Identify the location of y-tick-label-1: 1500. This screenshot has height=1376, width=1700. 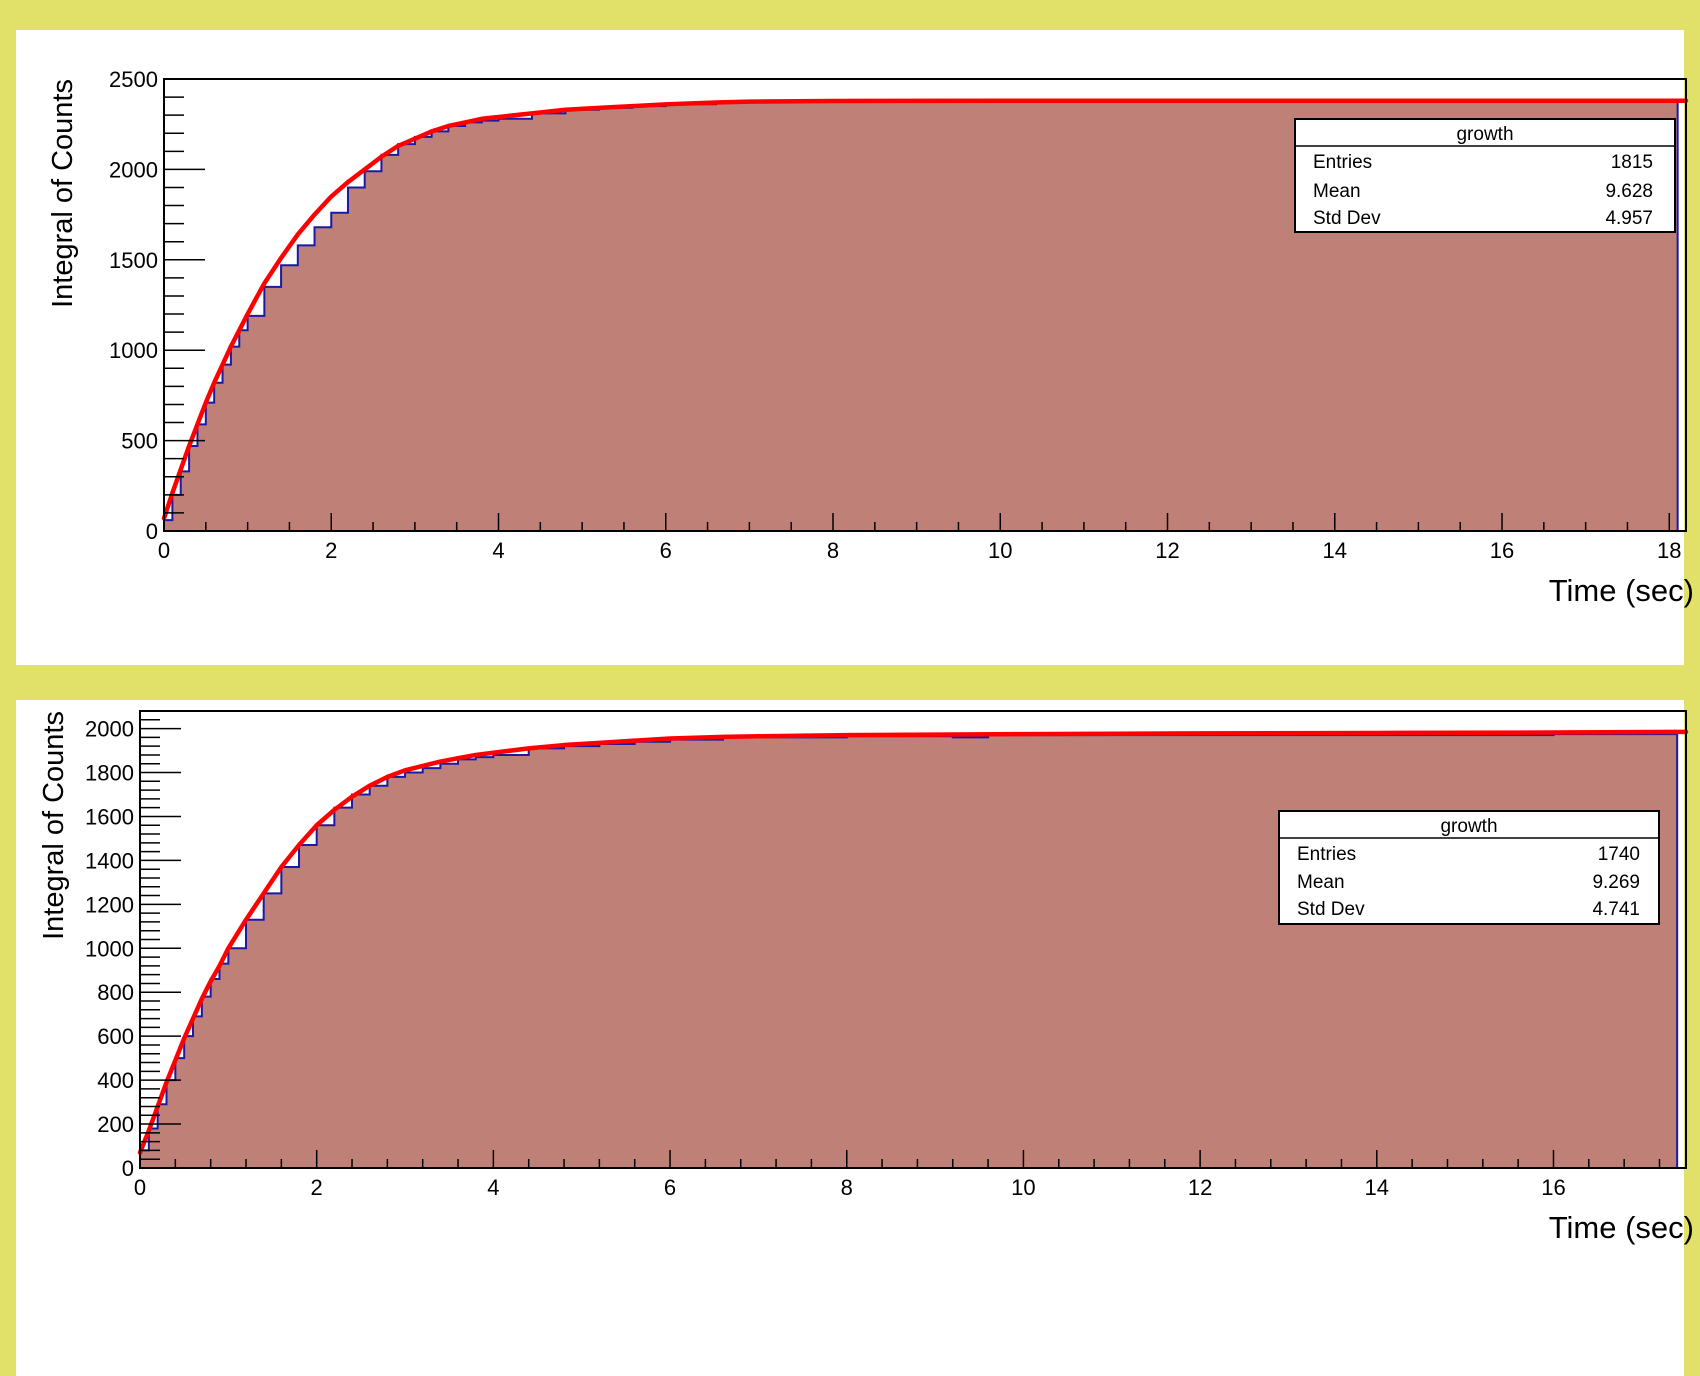
(133, 260).